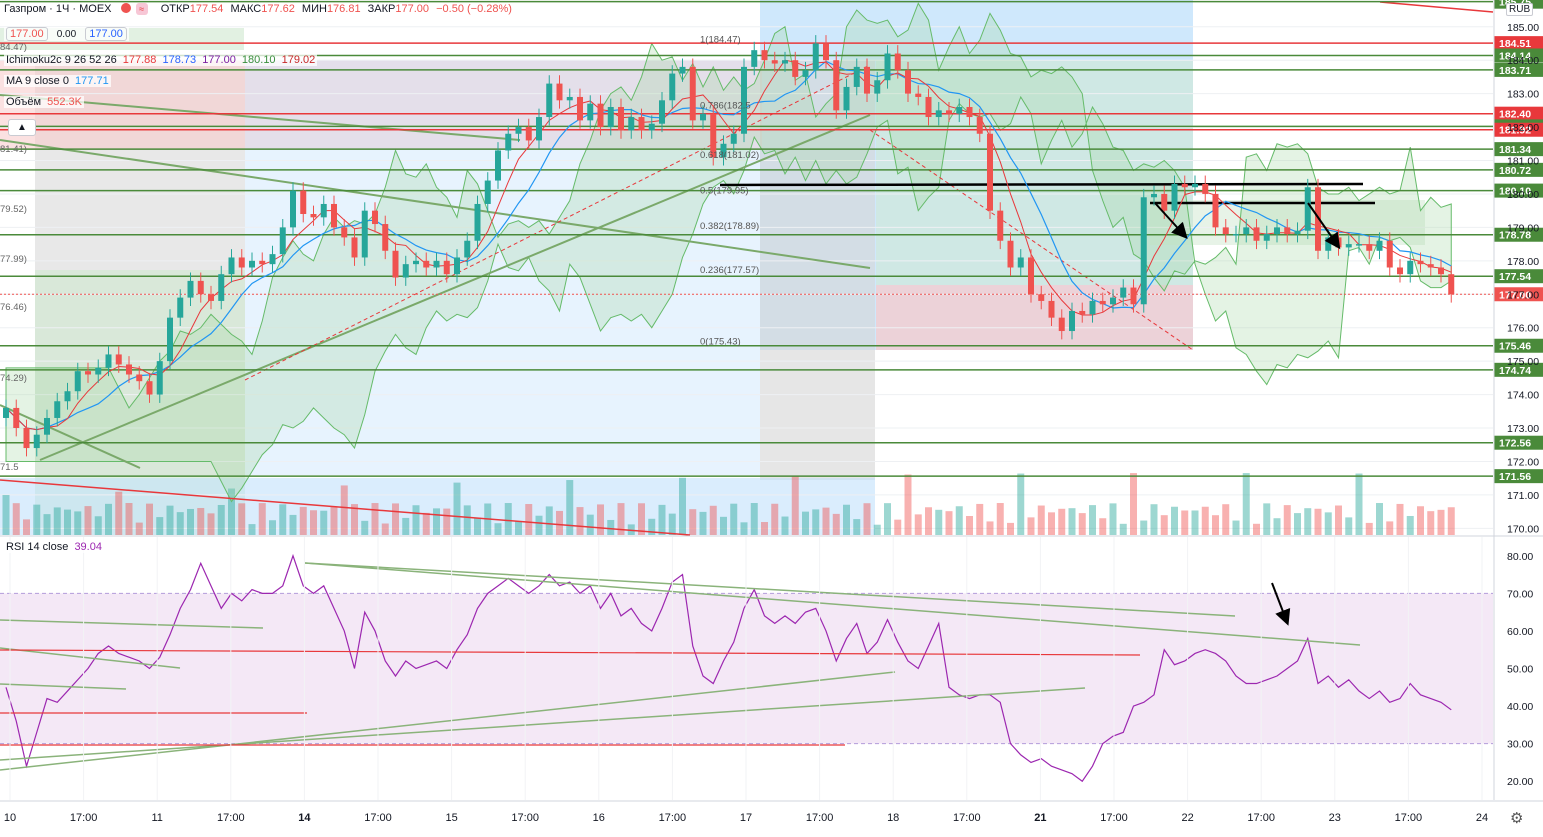 The height and width of the screenshot is (837, 1543). Describe the element at coordinates (451, 818) in the screenshot. I see `time-tick: 15` at that location.